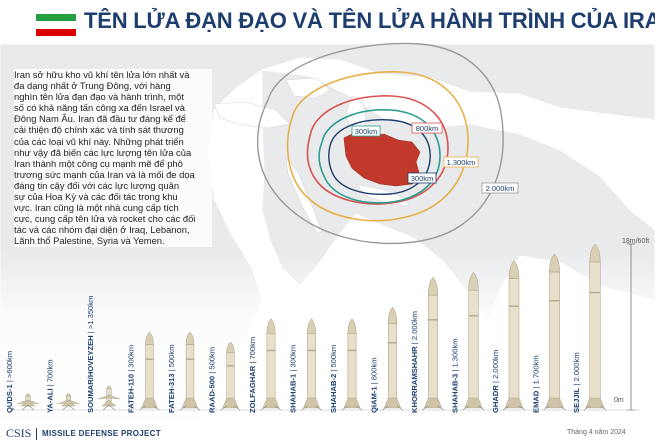  Describe the element at coordinates (97, 185) in the screenshot. I see `intro-line: đáng tin cậy đối với các lực lượng quân` at that location.